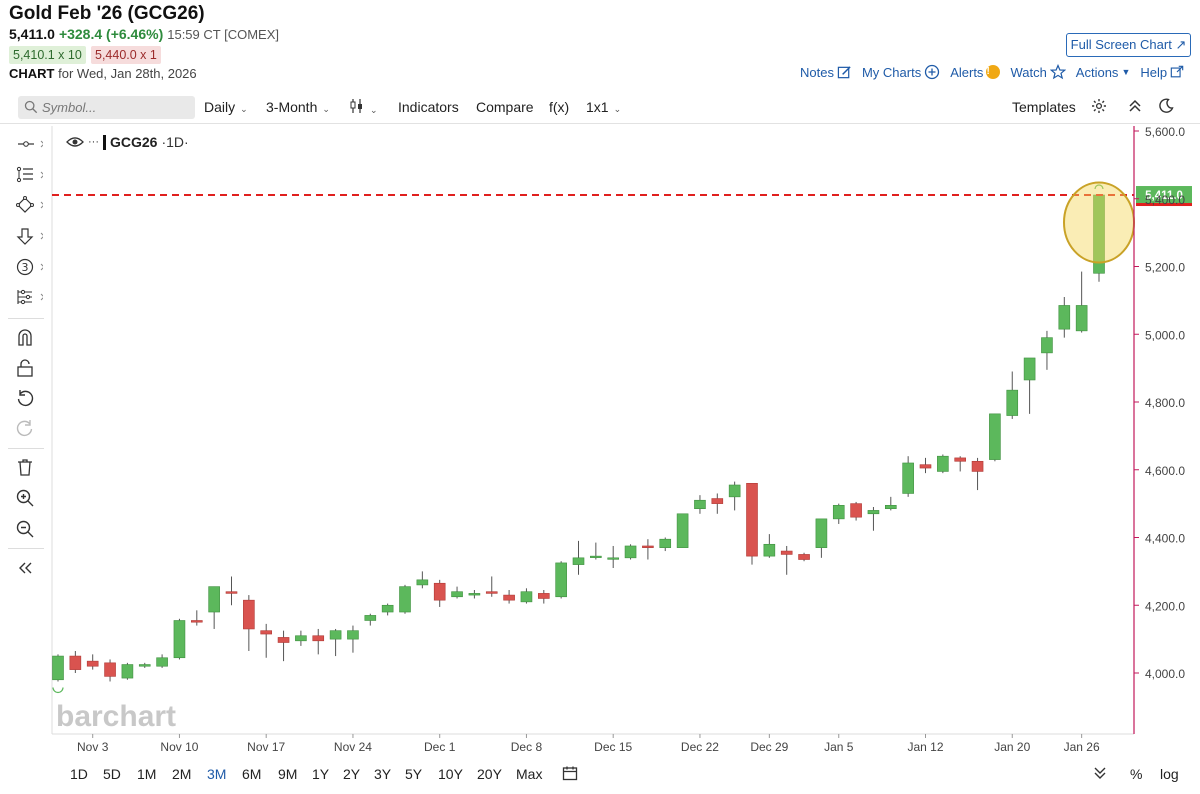  Describe the element at coordinates (1165, 132) in the screenshot. I see `y-tick-label: 5,600.0` at that location.